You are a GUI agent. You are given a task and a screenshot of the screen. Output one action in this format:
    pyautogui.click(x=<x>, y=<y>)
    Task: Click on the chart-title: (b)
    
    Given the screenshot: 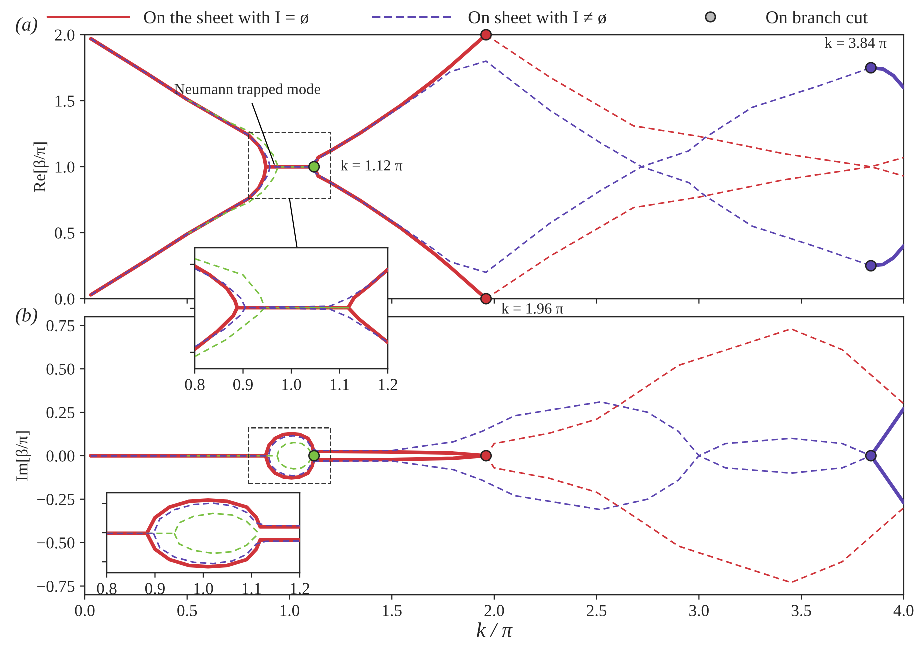 What is the action you would take?
    pyautogui.click(x=27, y=317)
    